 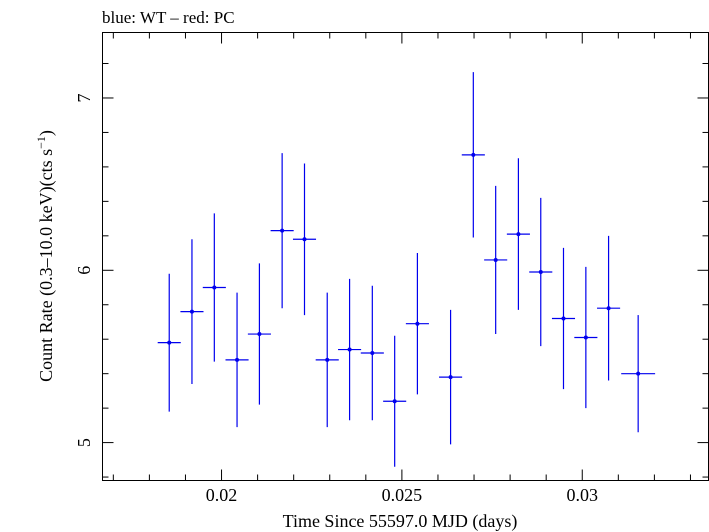 What do you see at coordinates (84, 270) in the screenshot?
I see `y-tick-label: 6` at bounding box center [84, 270].